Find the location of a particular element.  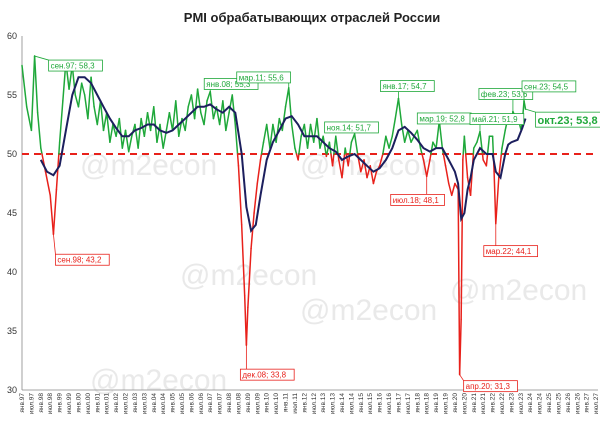

x-tick-label: янв.26 is located at coordinates (568, 403).